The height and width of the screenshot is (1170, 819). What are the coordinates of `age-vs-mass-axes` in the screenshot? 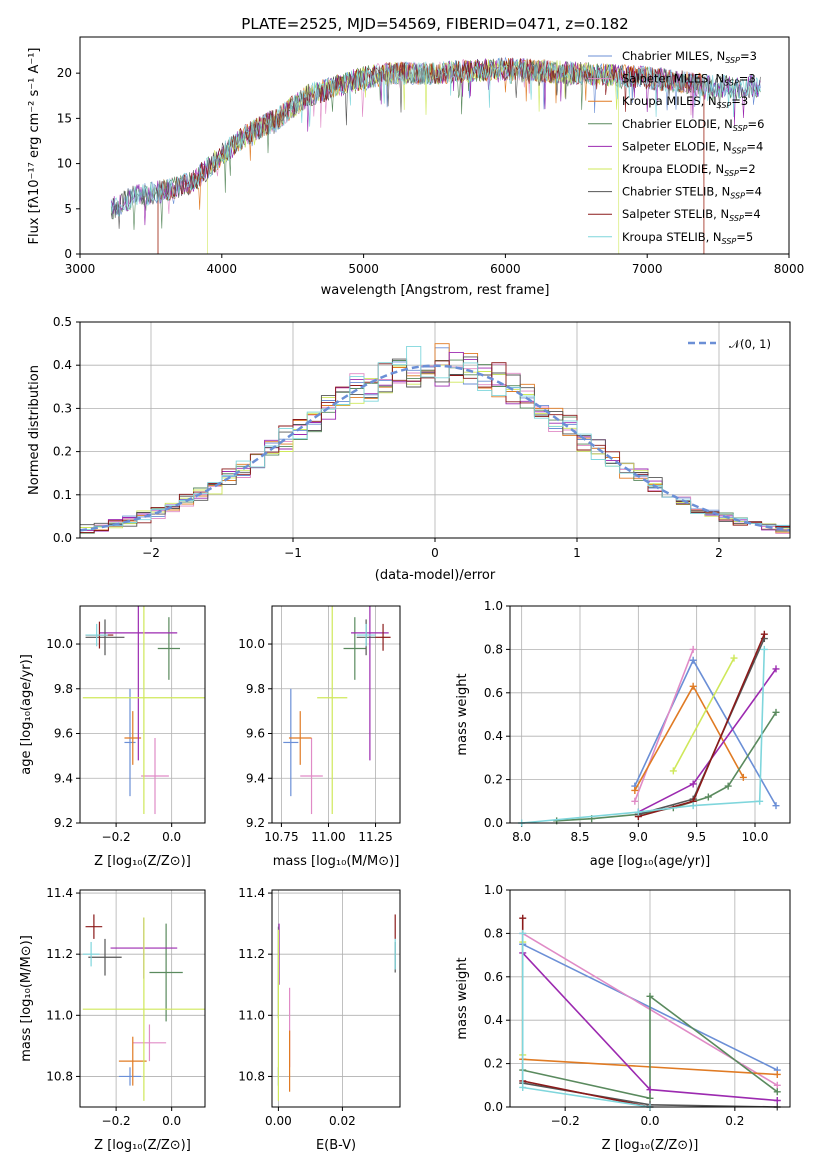 It's located at (336, 714).